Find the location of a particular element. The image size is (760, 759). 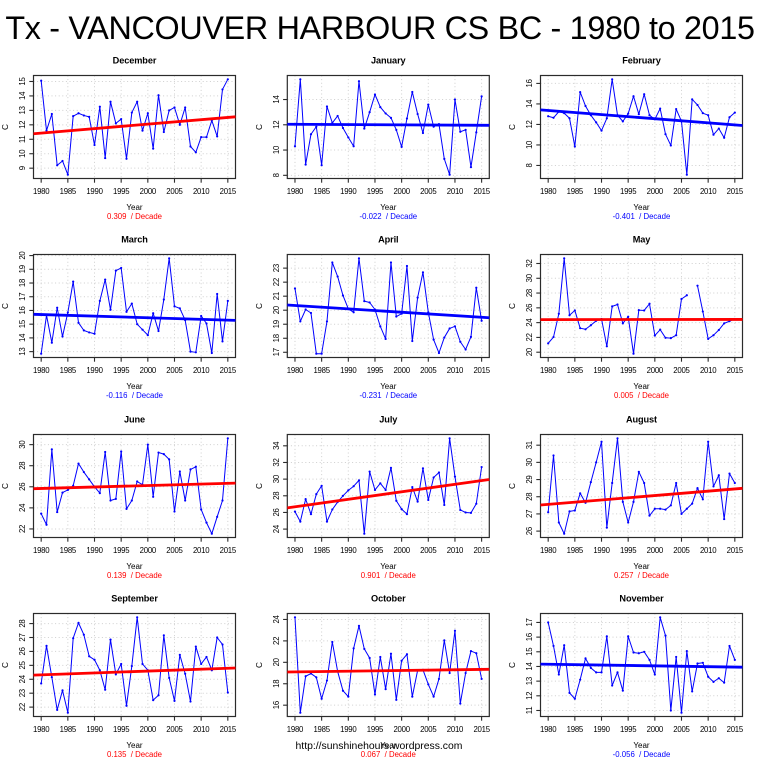

svg-text: 21 is located at coordinates (276, 296).